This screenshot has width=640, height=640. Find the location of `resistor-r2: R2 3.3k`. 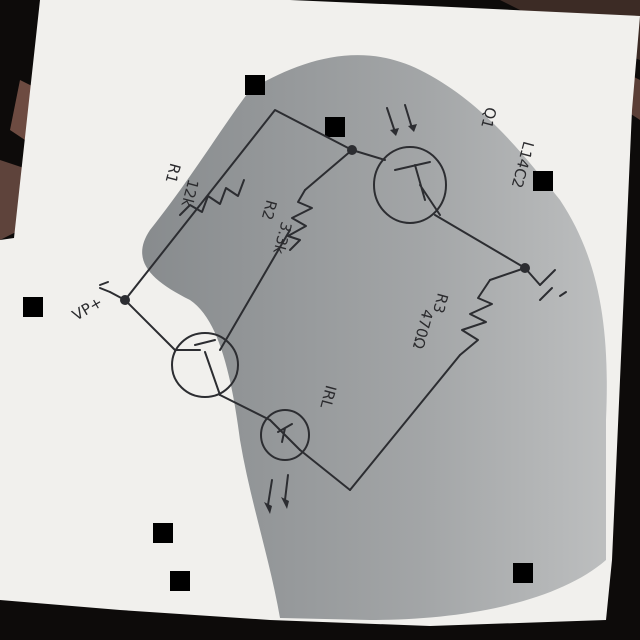

resistor-r2: R2 3.3k is located at coordinates (285, 222).